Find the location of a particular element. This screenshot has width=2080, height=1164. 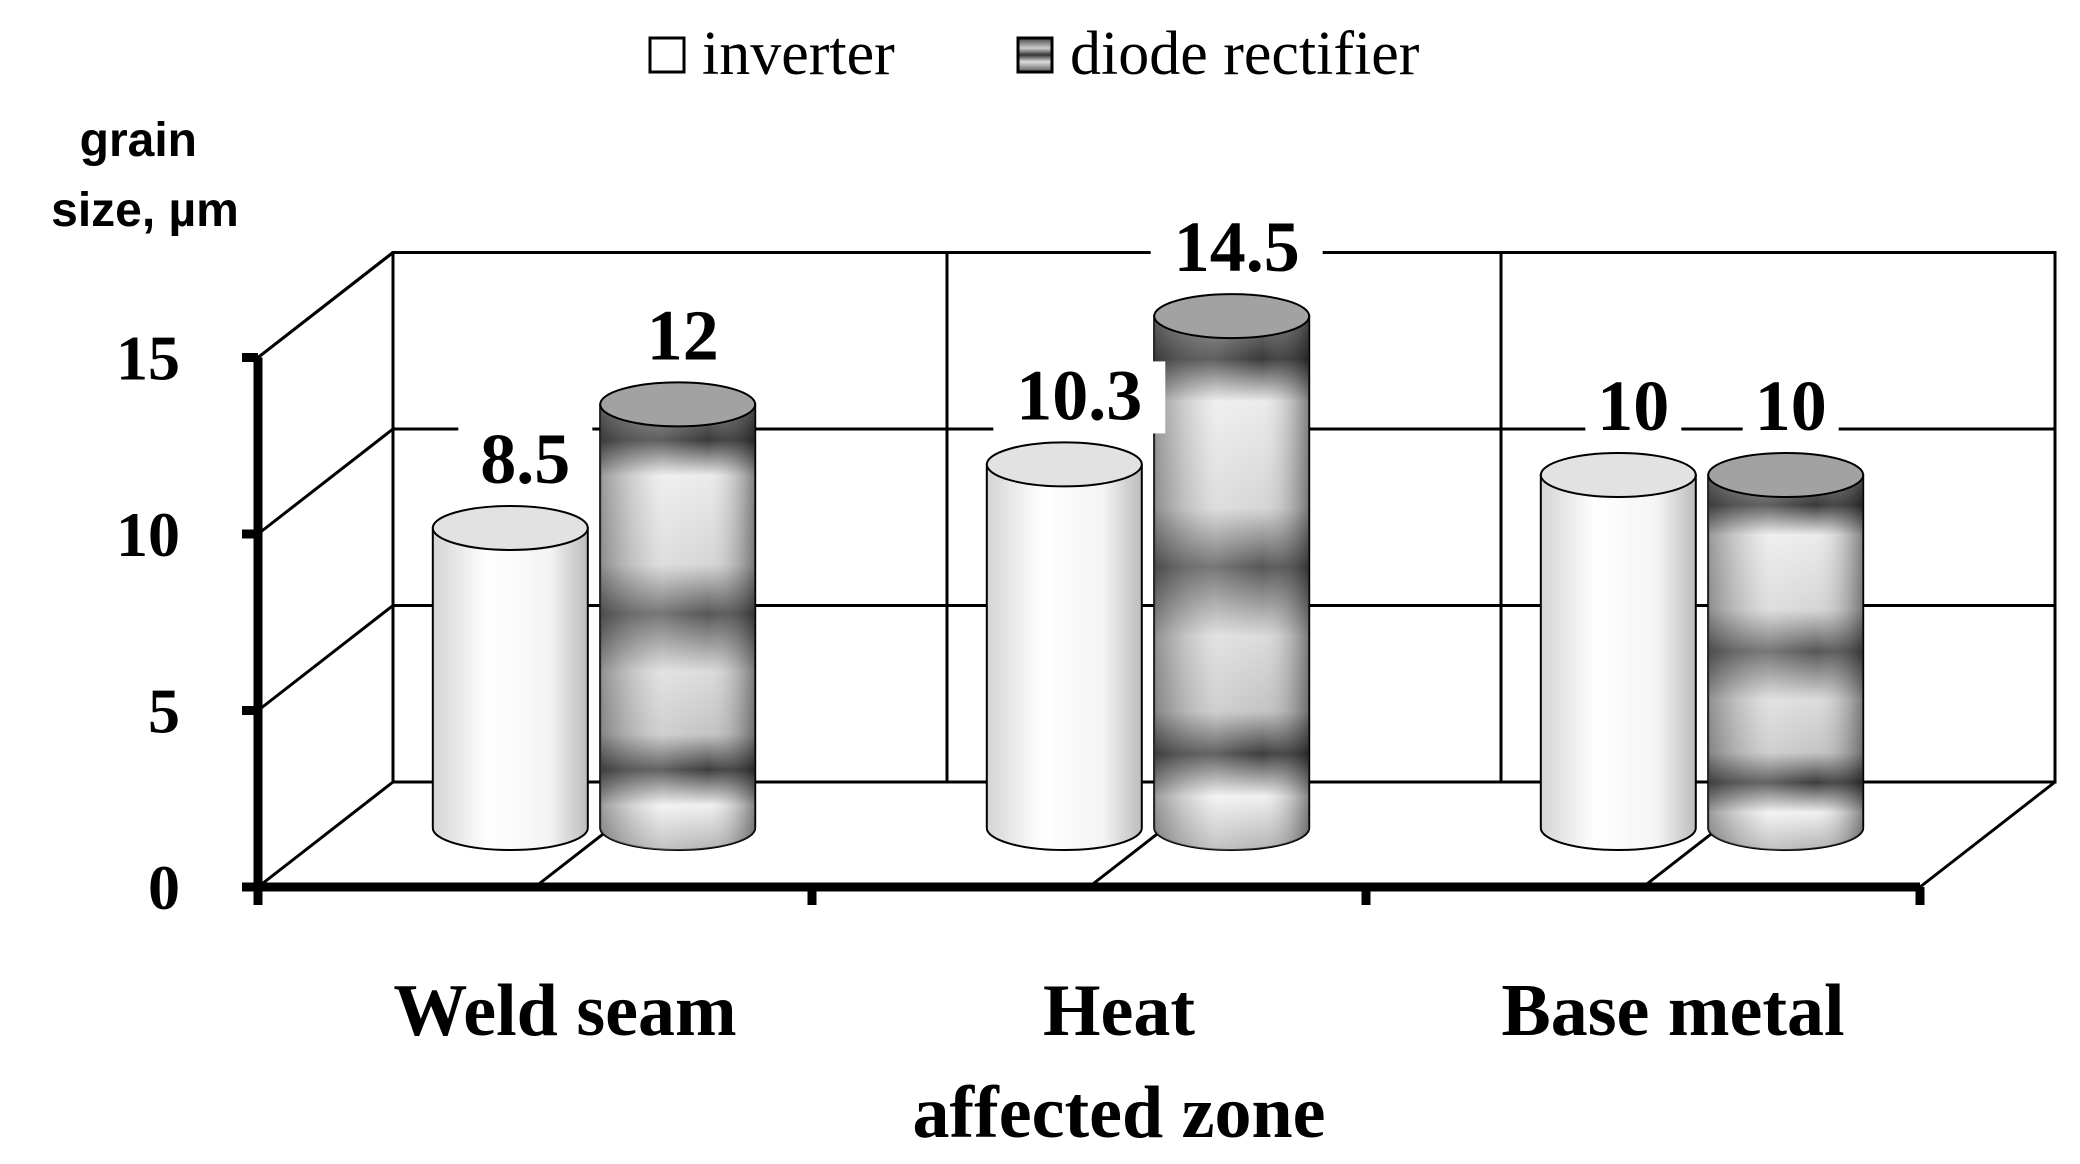

data-label-inverter-2: 10 is located at coordinates (1633, 406).